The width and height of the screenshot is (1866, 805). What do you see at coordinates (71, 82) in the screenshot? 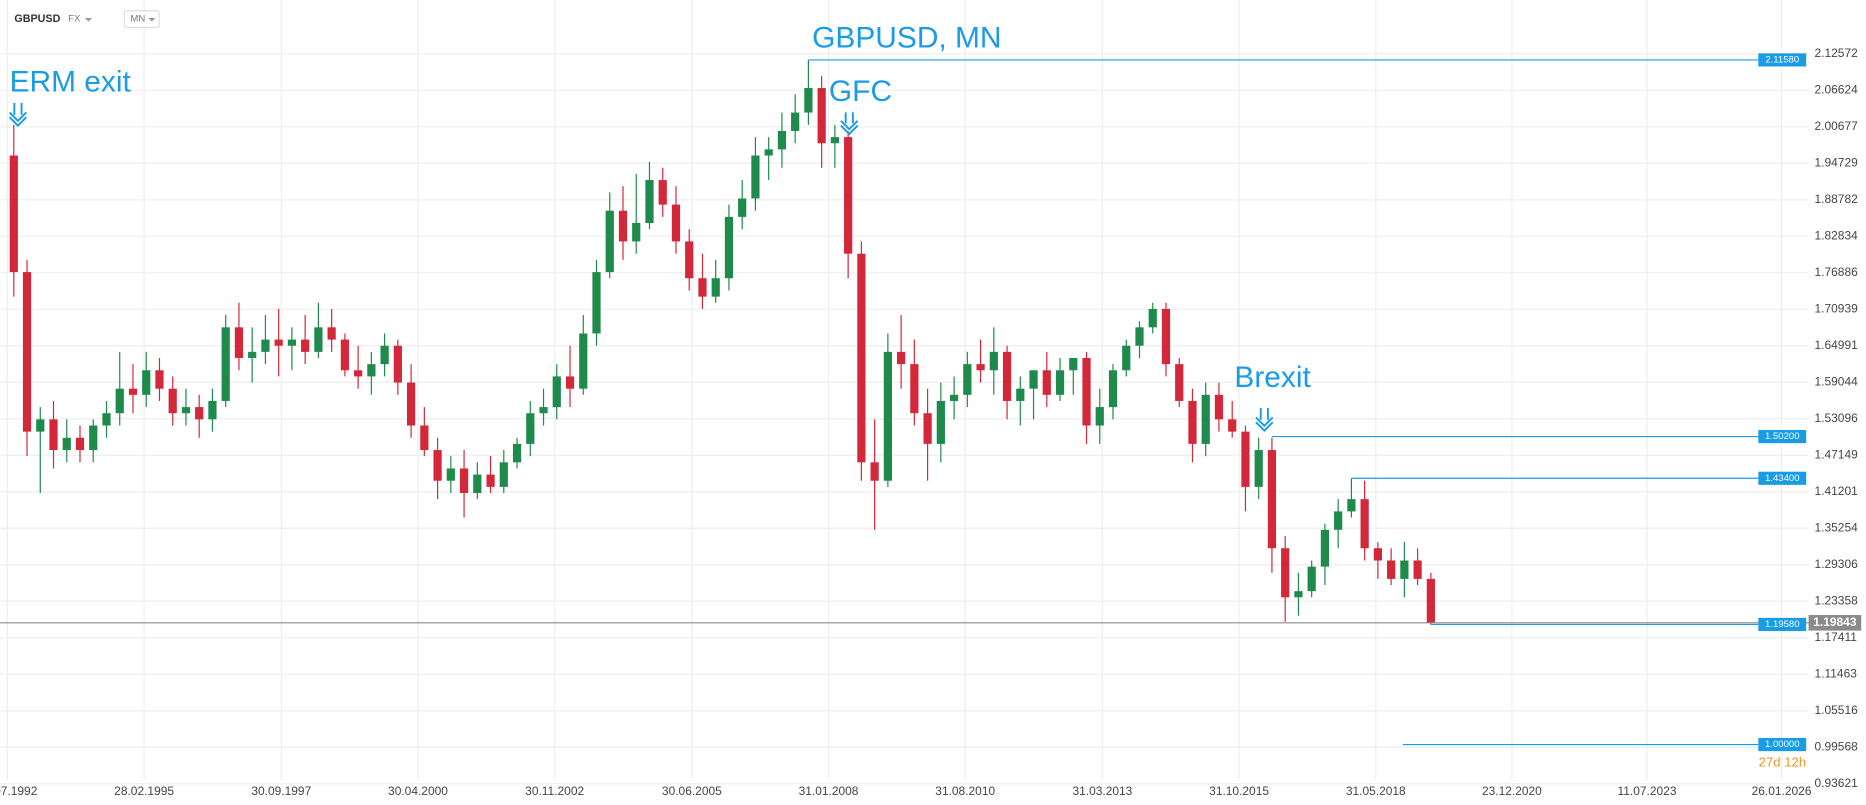
I see `annotation: ERM exit` at bounding box center [71, 82].